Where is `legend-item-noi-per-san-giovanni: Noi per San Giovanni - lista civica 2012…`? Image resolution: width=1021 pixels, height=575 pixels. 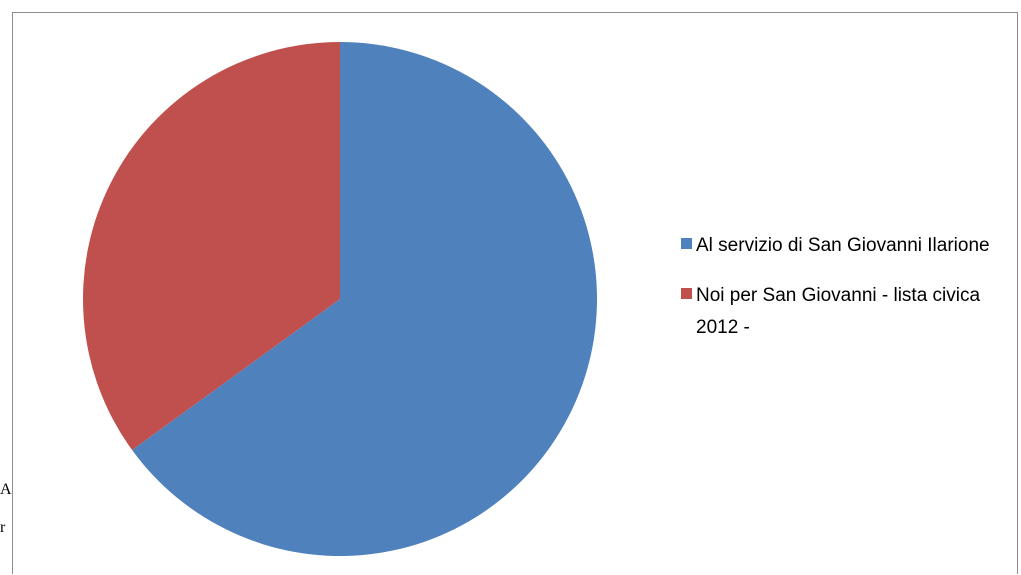 legend-item-noi-per-san-giovanni: Noi per San Giovanni - lista civica 2012… is located at coordinates (846, 312).